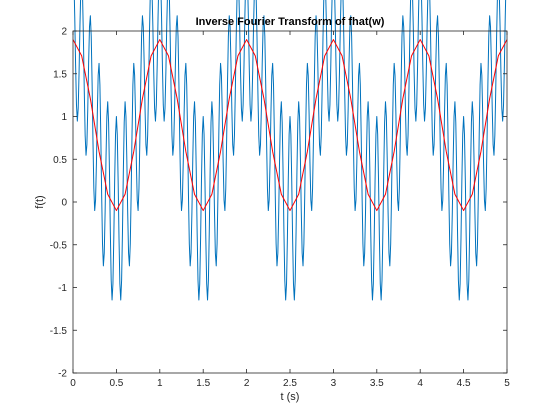 Image resolution: width=560 pixels, height=420 pixels. What do you see at coordinates (464, 383) in the screenshot?
I see `x-tick-label: 4.5` at bounding box center [464, 383].